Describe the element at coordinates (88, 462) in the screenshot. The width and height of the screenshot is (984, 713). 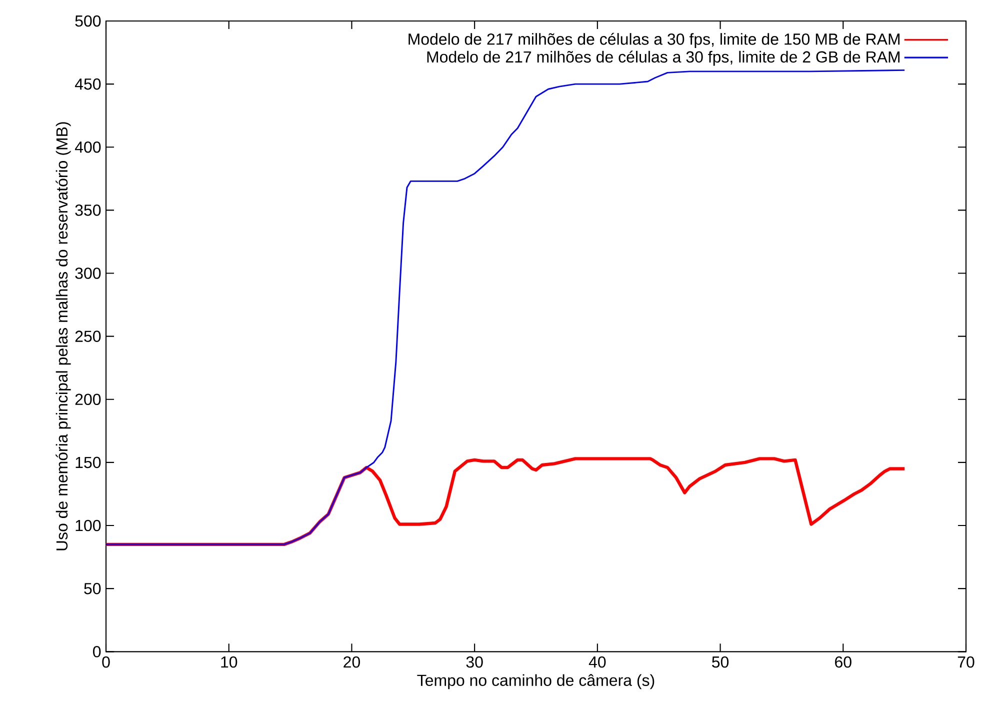
I see `y-tick-label: 150` at that location.